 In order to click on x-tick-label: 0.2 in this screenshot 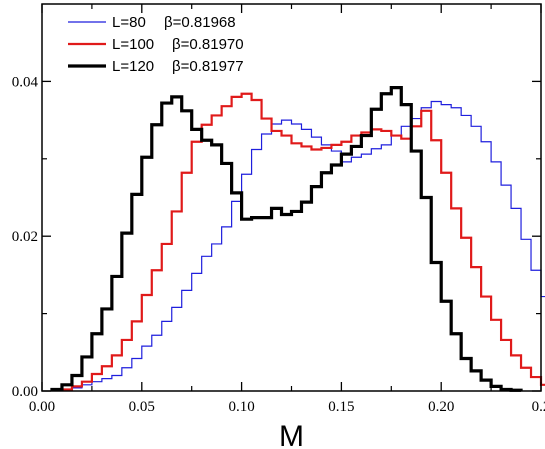, I will do `click(538, 407)`.